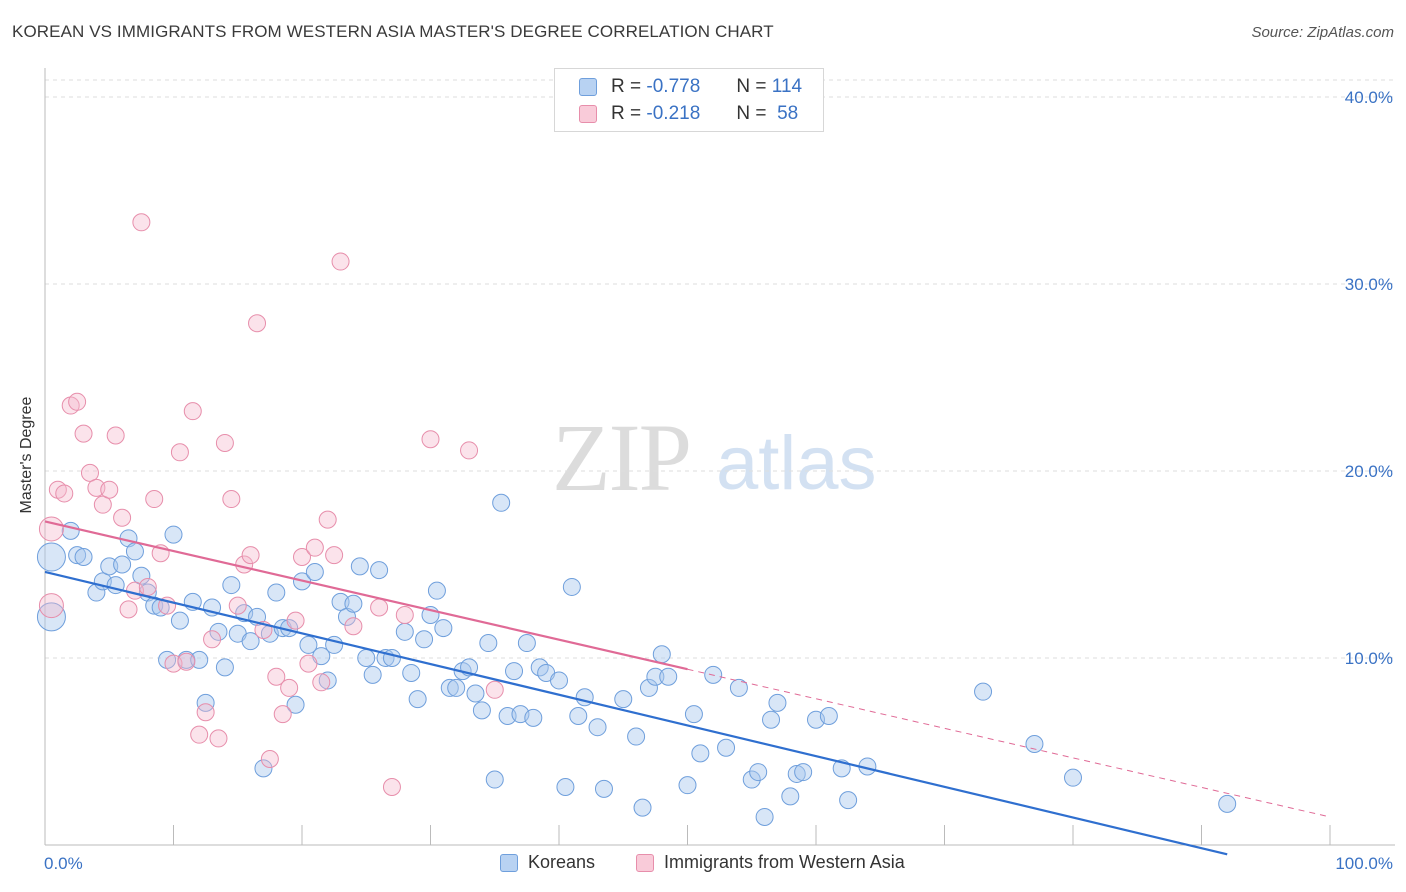 The image size is (1406, 892). Describe the element at coordinates (1322, 32) in the screenshot. I see `source-label: Source: ZipAtlas.com` at that location.